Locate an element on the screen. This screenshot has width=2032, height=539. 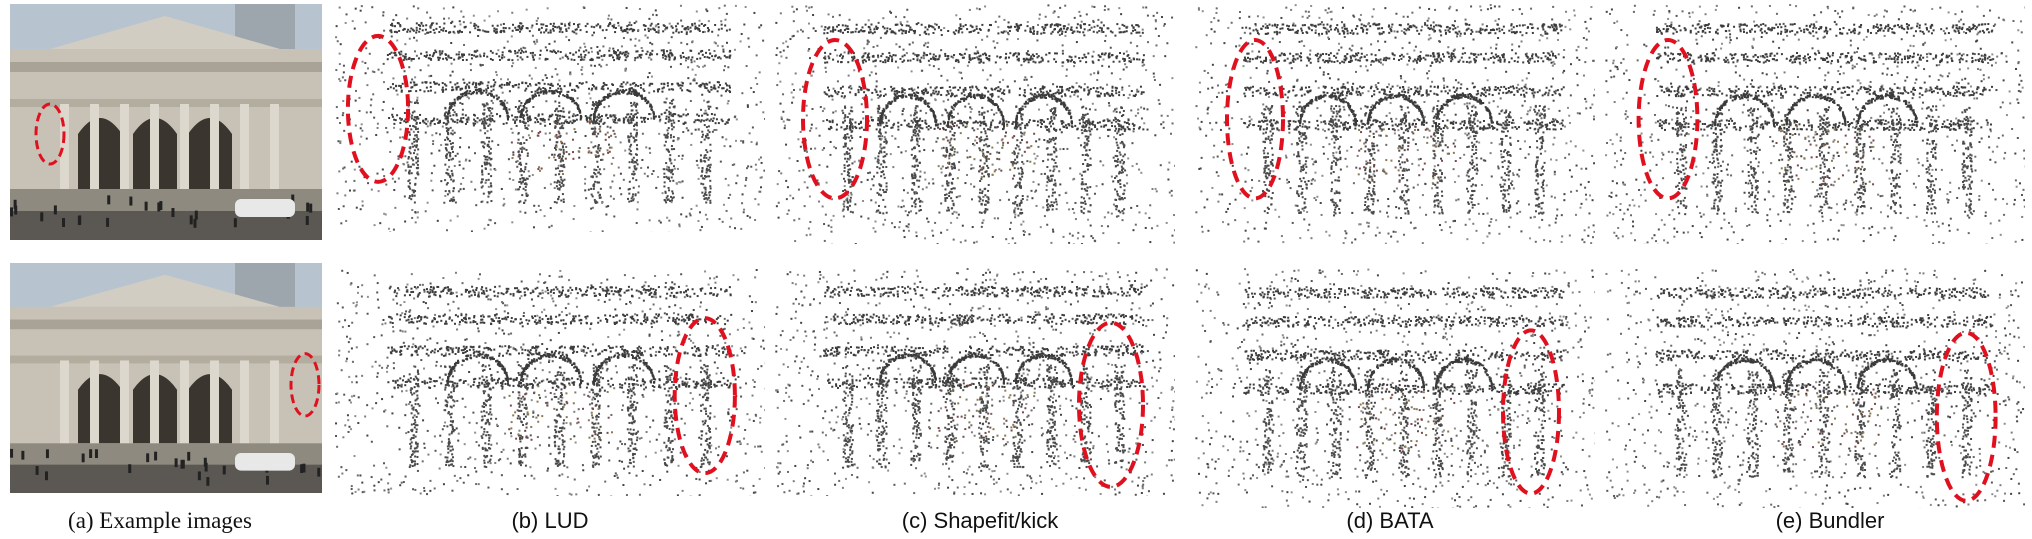
shapefit-kick-reconstruction-top is located at coordinates (975, 124).